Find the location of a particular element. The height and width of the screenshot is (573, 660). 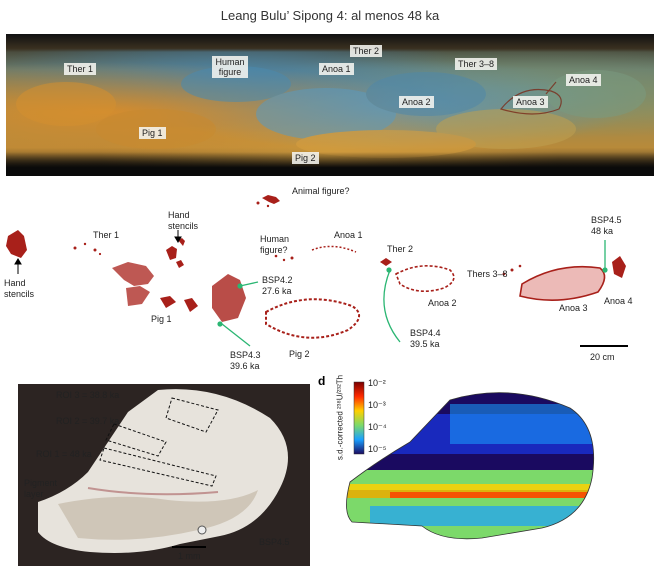

label-pigment-layer: Pigment layer is located at coordinates (41, 488).